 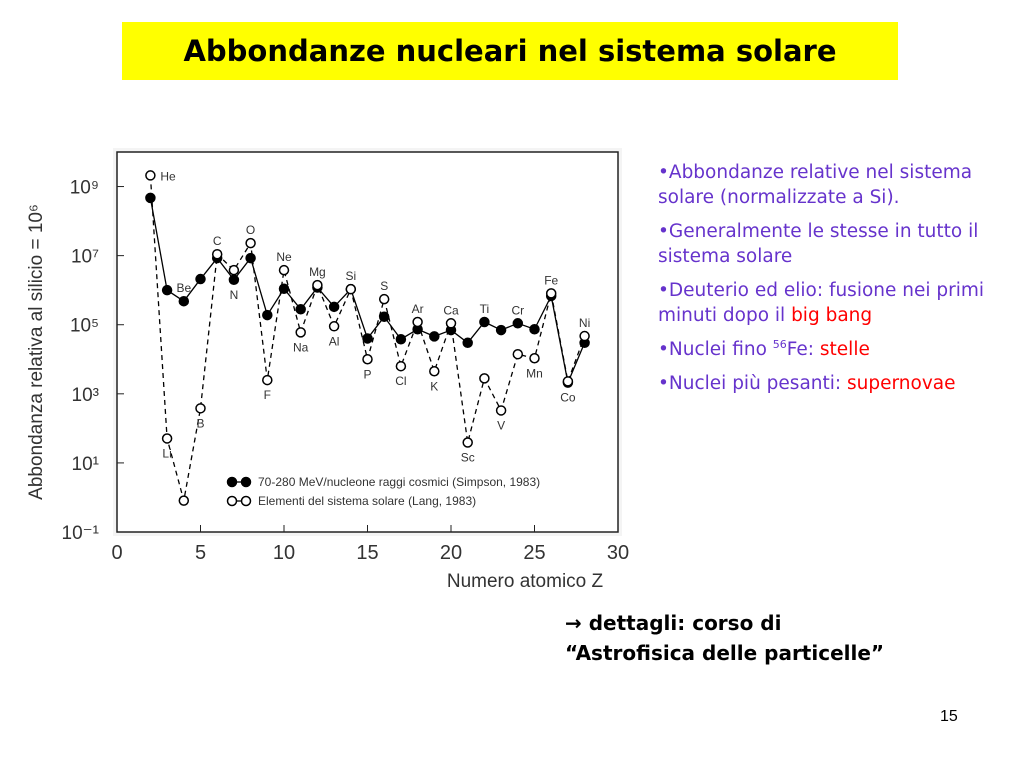 I want to click on bullet-text: Fe:, so click(x=803, y=349).